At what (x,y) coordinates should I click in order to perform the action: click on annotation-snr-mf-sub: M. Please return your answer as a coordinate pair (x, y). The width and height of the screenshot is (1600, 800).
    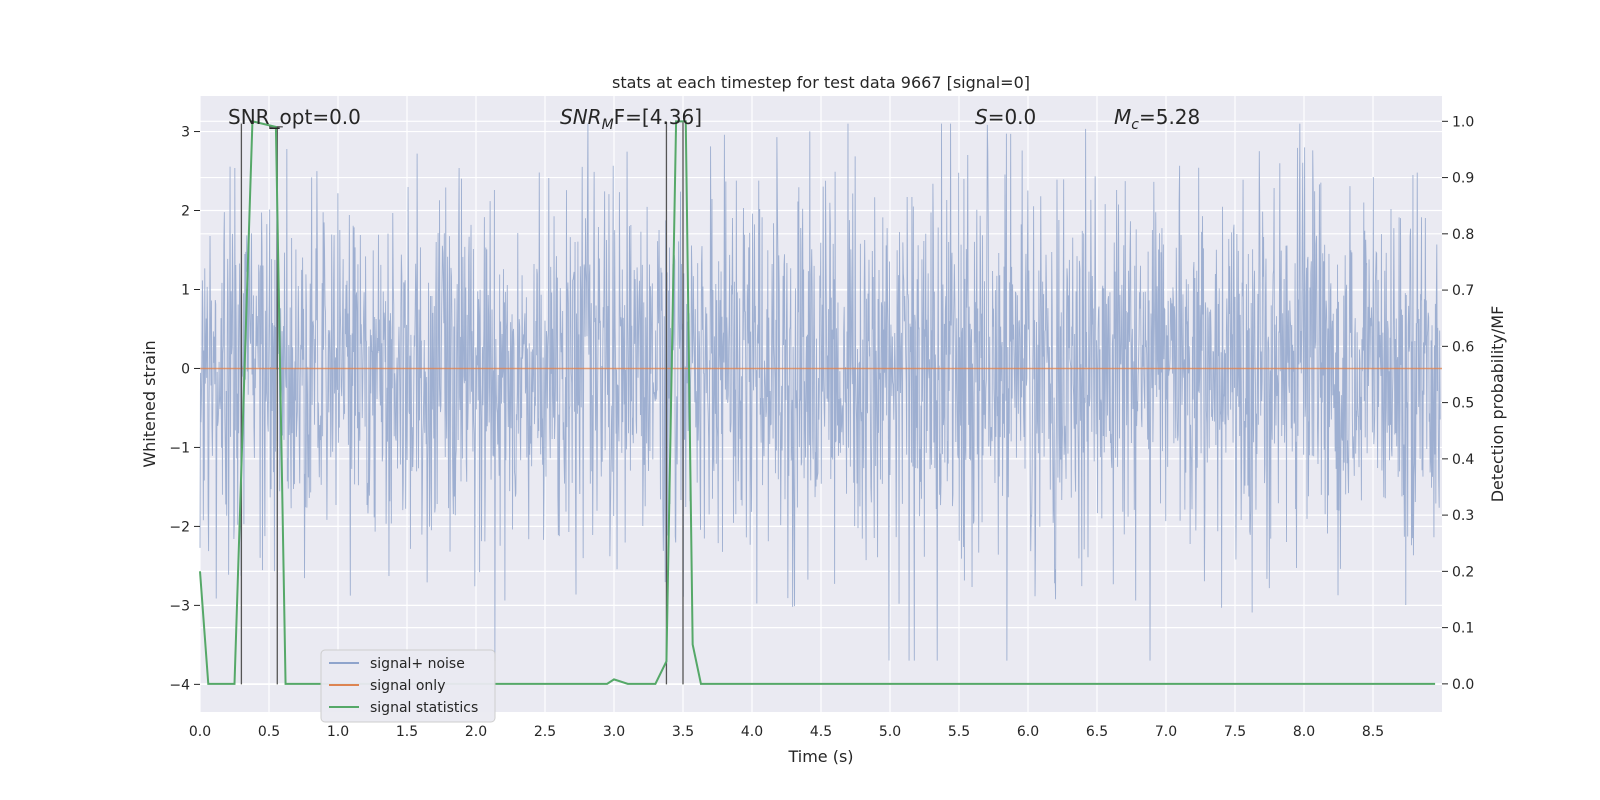
    Looking at the image, I should click on (608, 125).